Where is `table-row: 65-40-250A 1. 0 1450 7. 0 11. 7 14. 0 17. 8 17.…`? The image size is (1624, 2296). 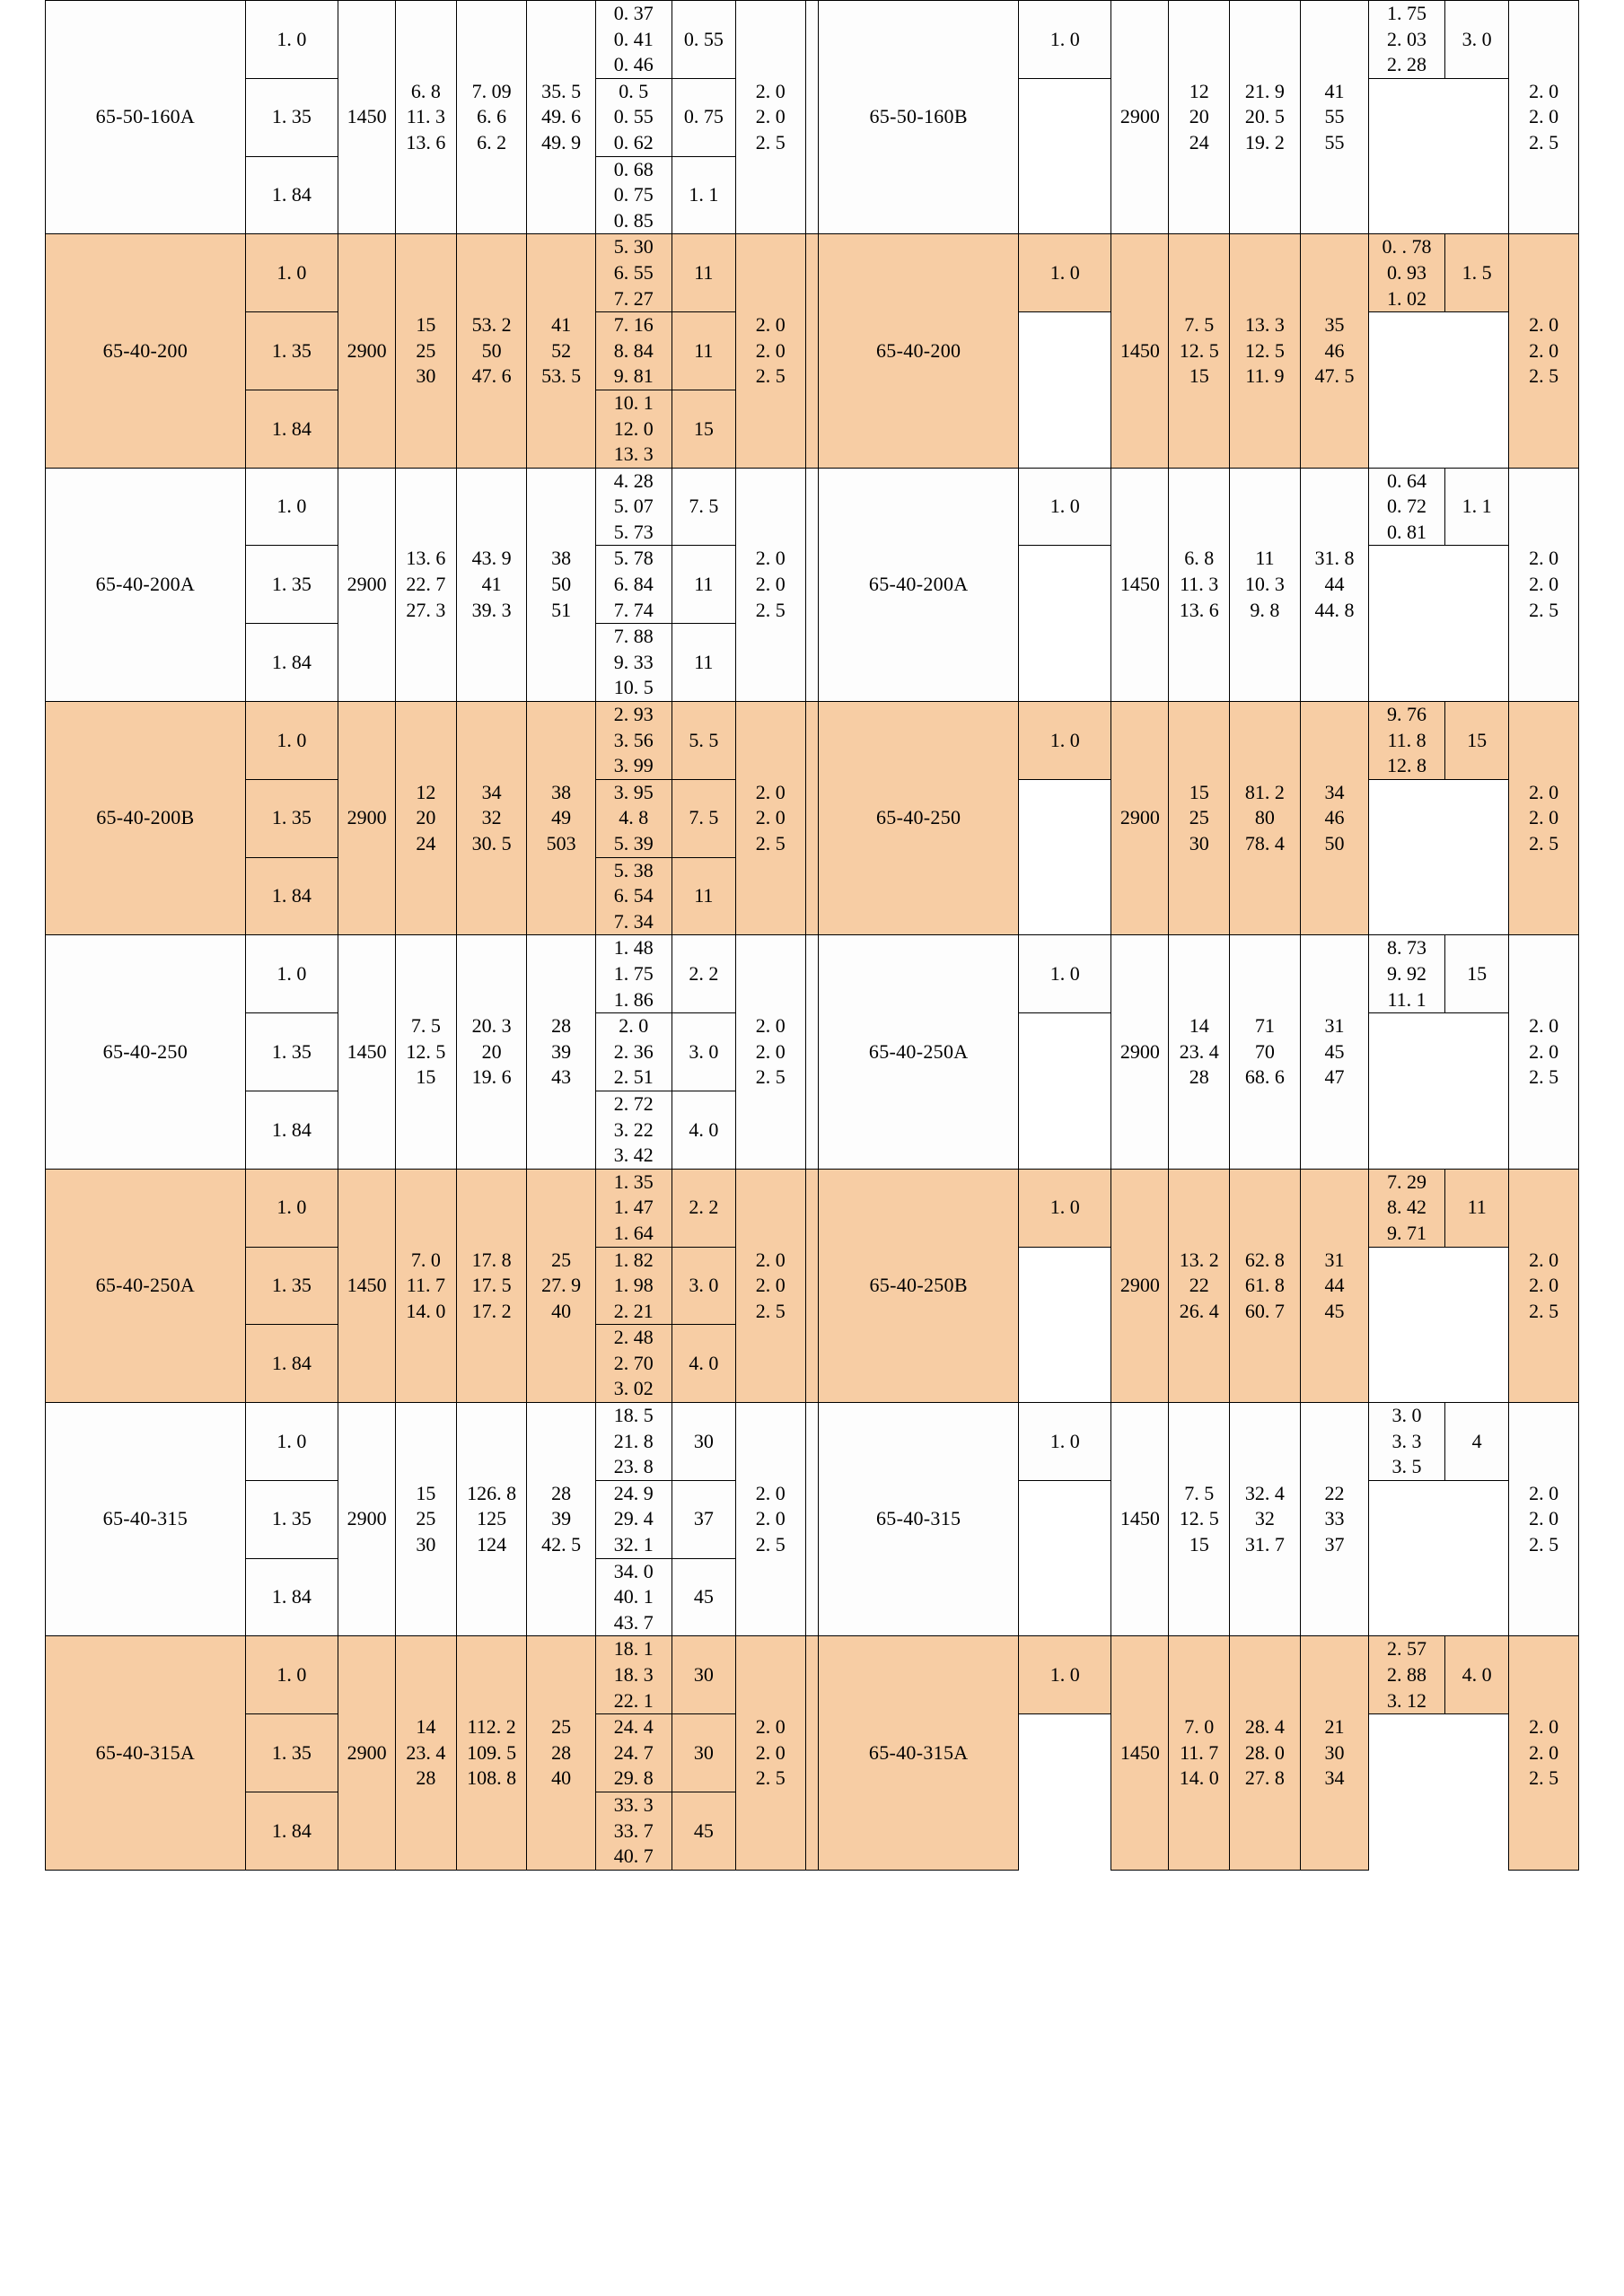 table-row: 65-40-250A 1. 0 1450 7. 0 11. 7 14. 0 17. 8 17.… is located at coordinates (812, 1286).